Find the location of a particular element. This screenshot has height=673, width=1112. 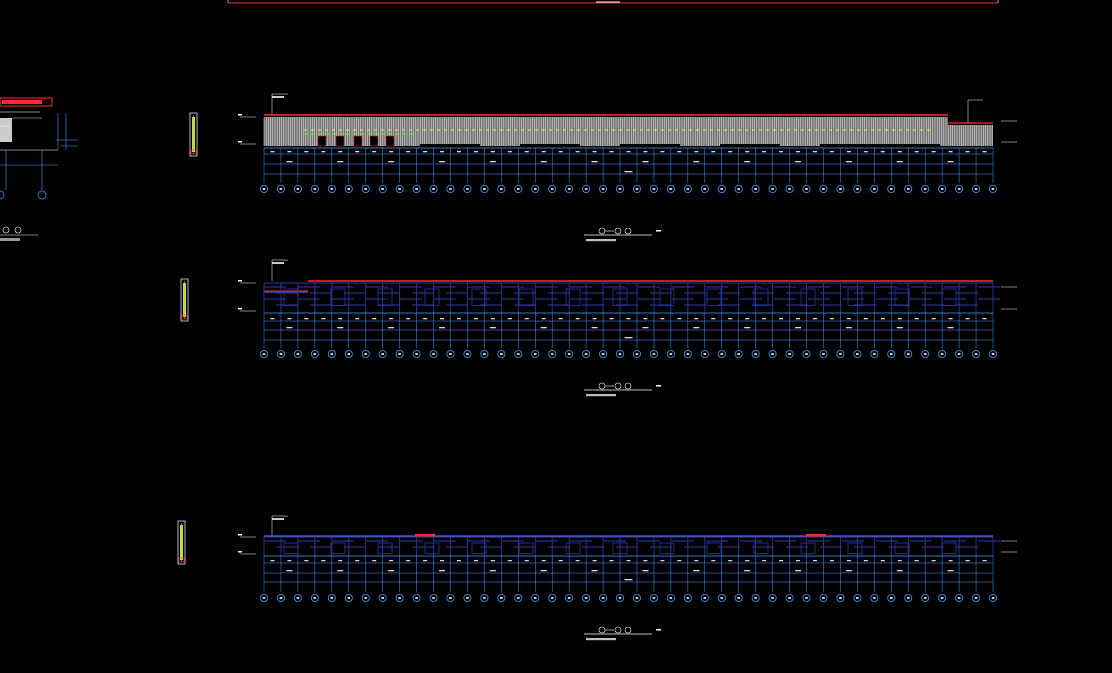

facade-body is located at coordinates (606, 131).